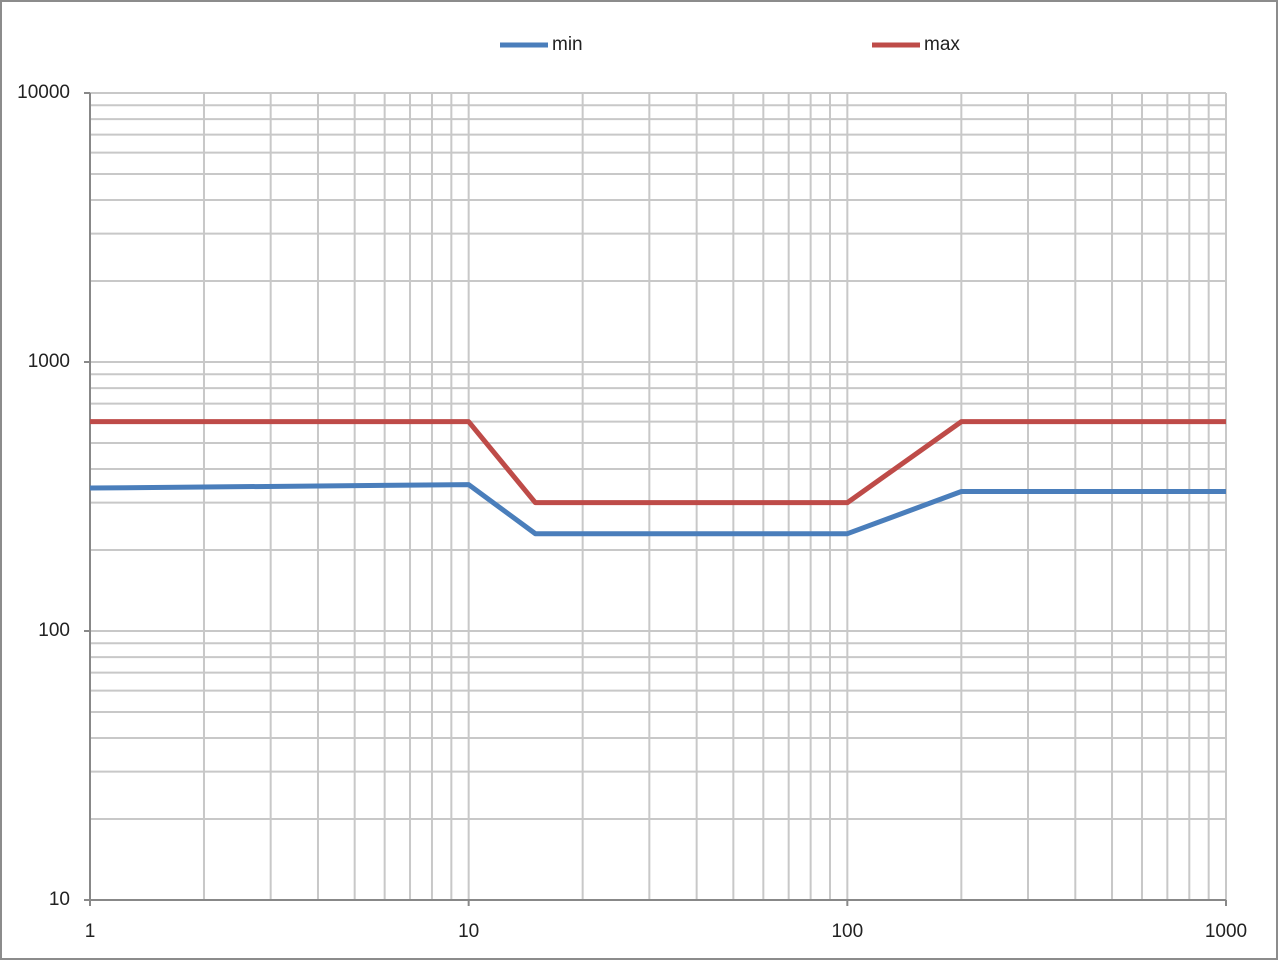 The image size is (1280, 962). I want to click on x-tick-label: 10, so click(468, 931).